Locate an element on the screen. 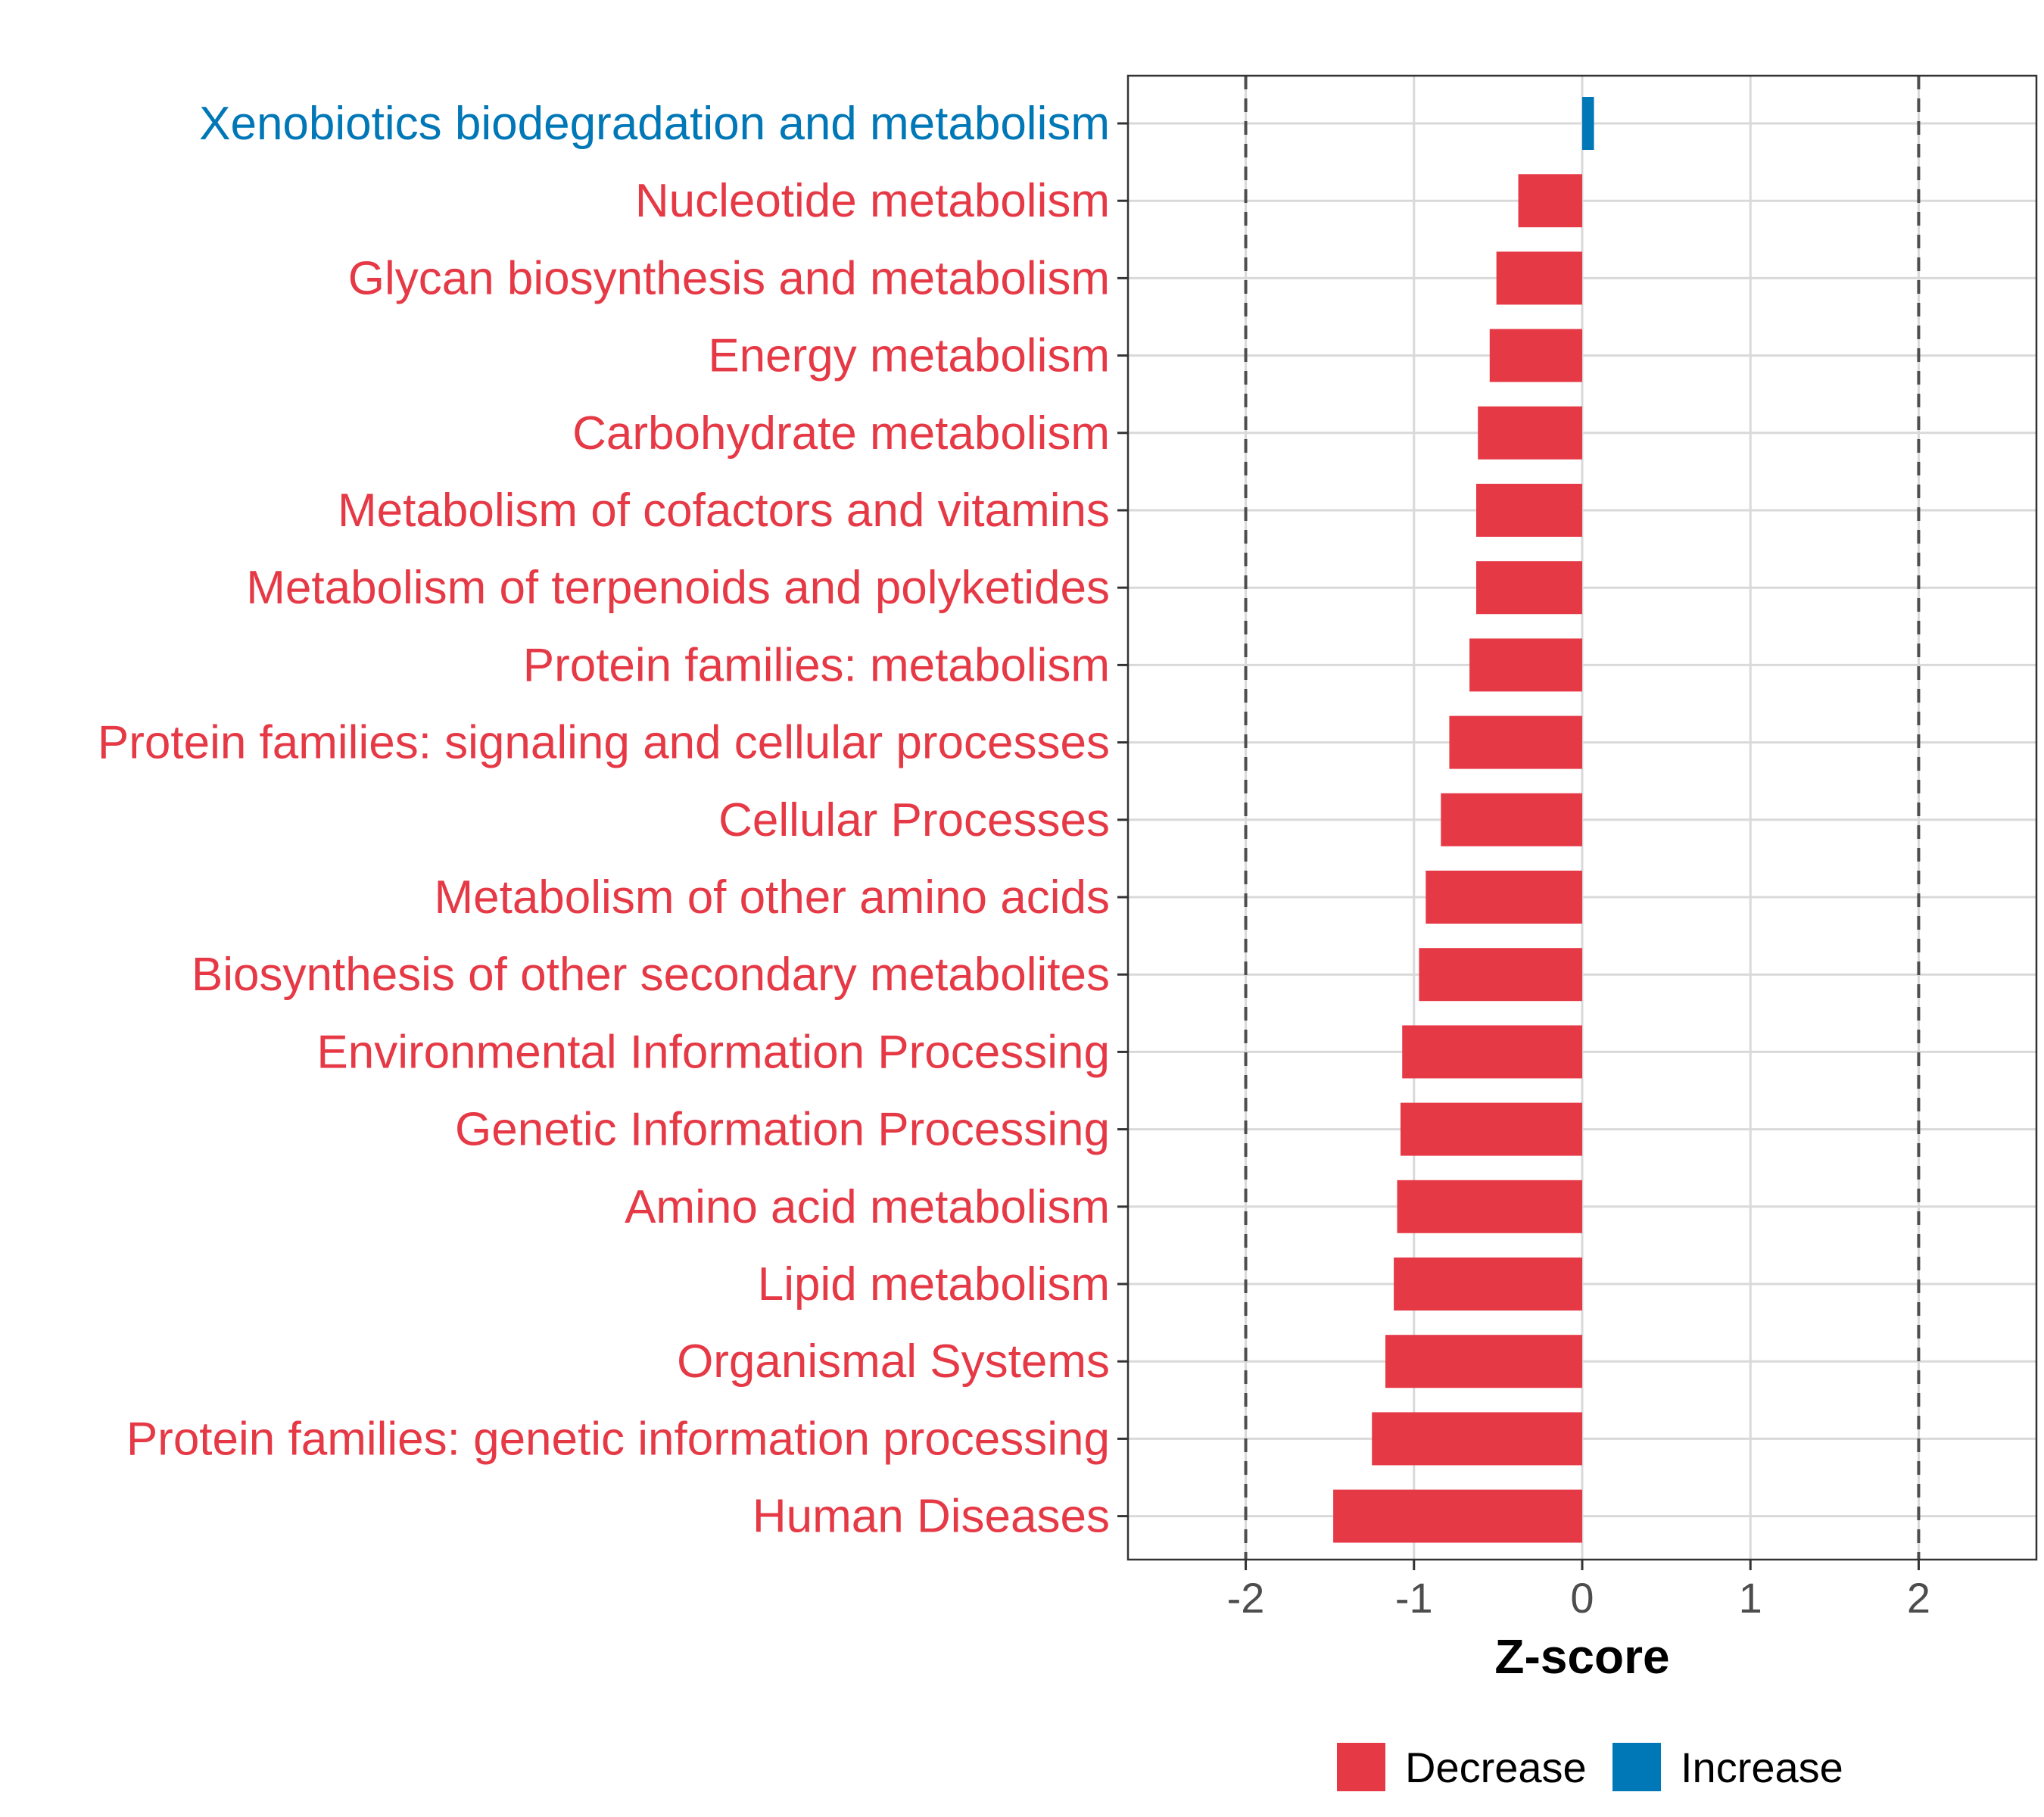  category-label: Metabolism of terpenoids and polyketides is located at coordinates (678, 588).